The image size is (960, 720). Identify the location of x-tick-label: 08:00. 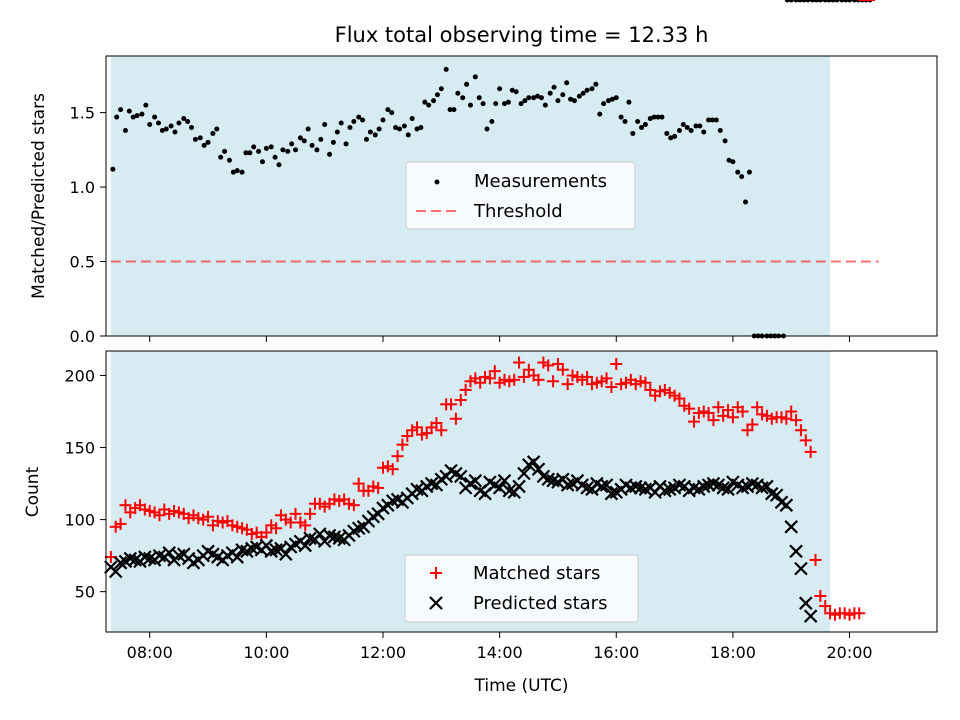
(150, 652).